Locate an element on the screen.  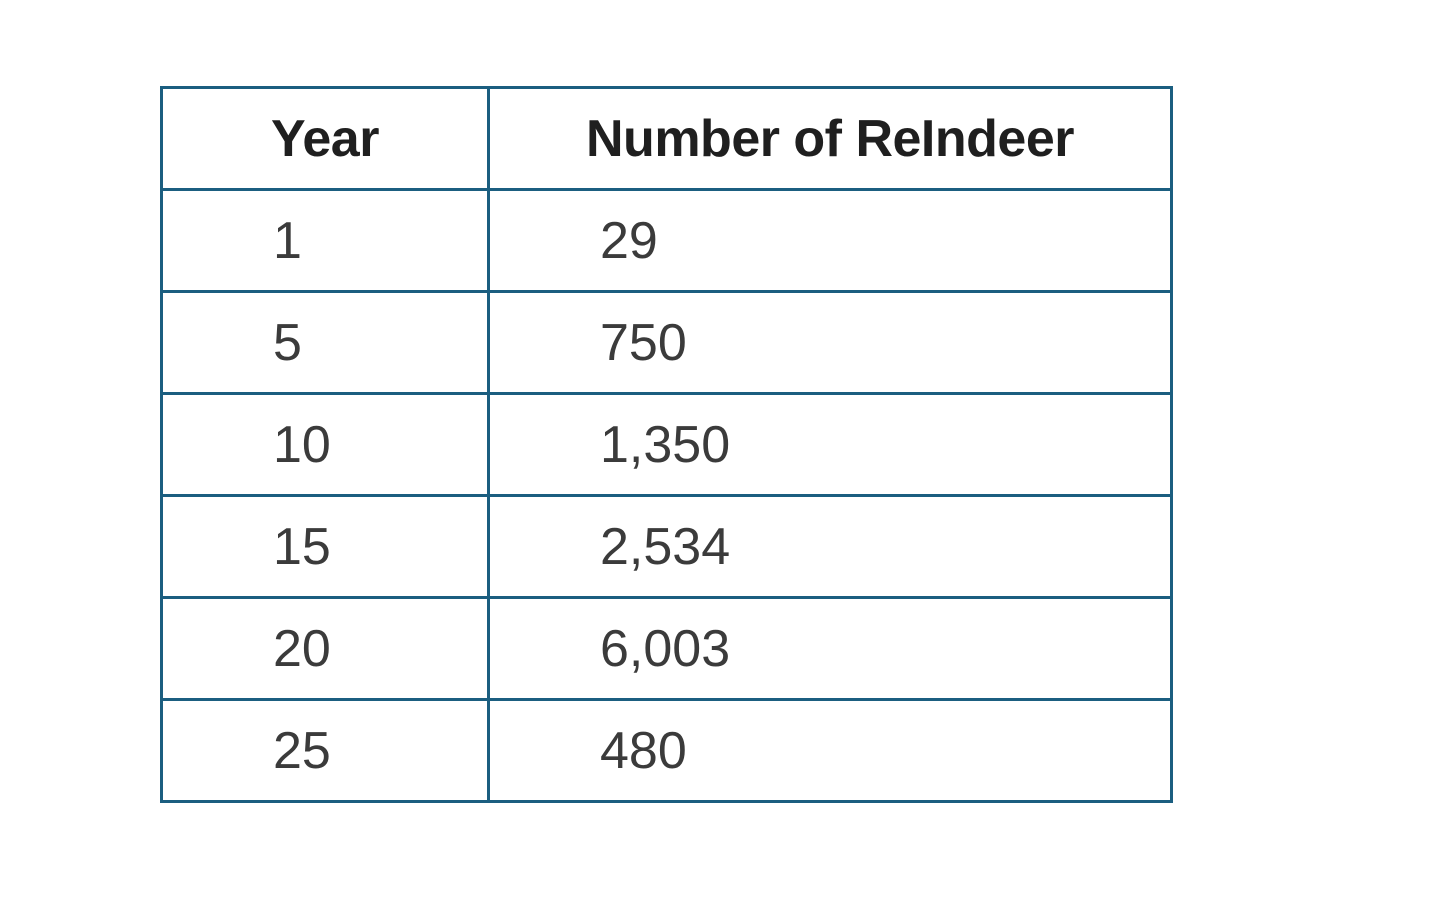
table-row: 20 6,003 is located at coordinates (666, 648).